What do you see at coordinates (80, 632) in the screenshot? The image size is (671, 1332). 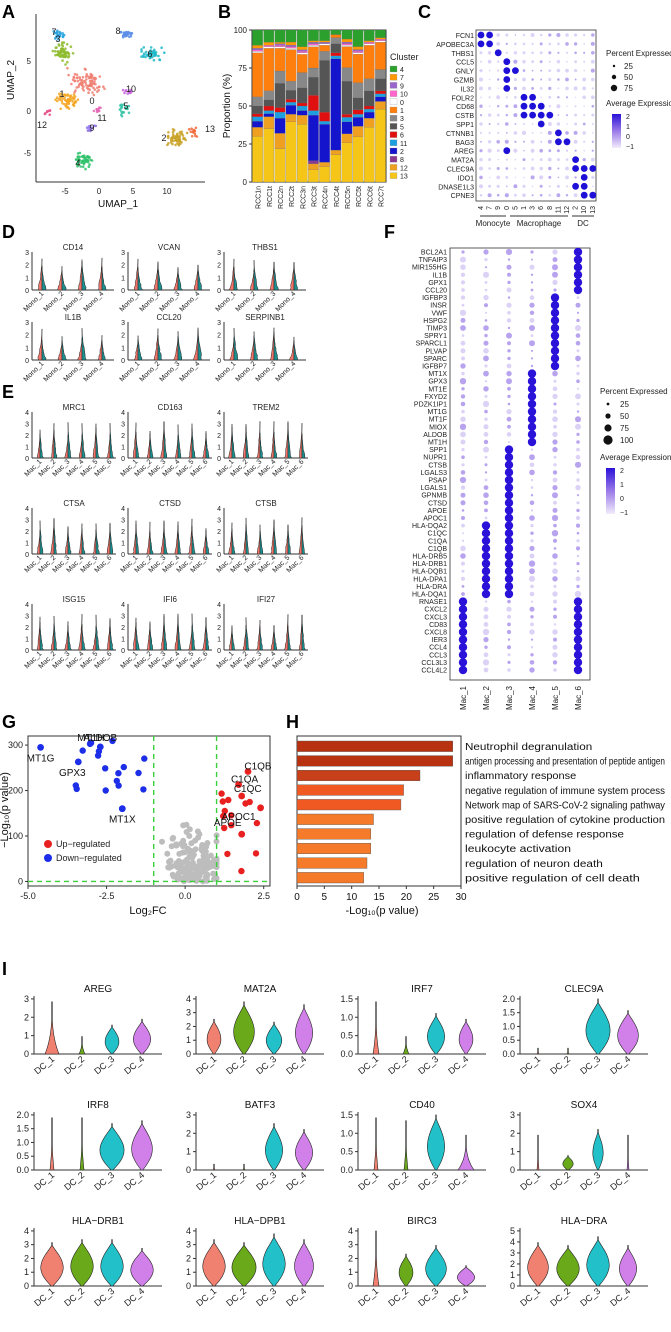 I see `violin-e-ISG15-Mac_4-left` at bounding box center [80, 632].